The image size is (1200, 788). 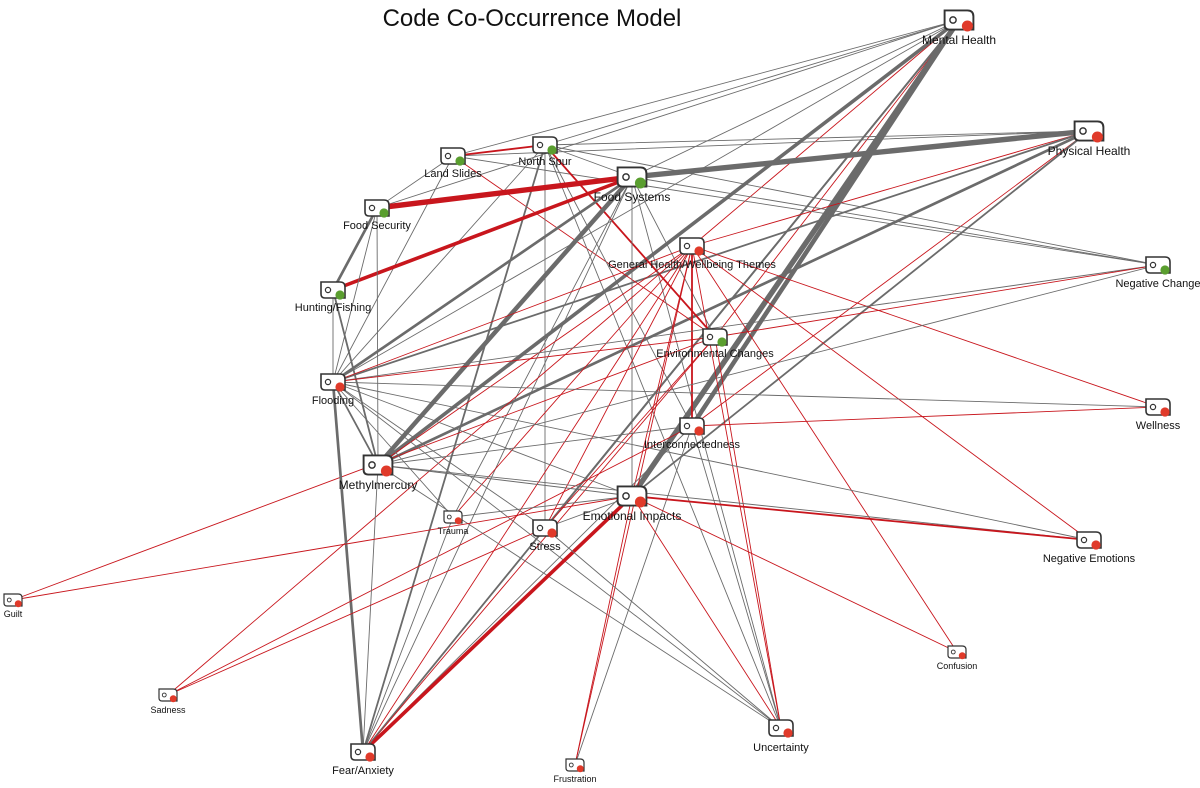 I want to click on code-node-confusion, so click(x=957, y=652).